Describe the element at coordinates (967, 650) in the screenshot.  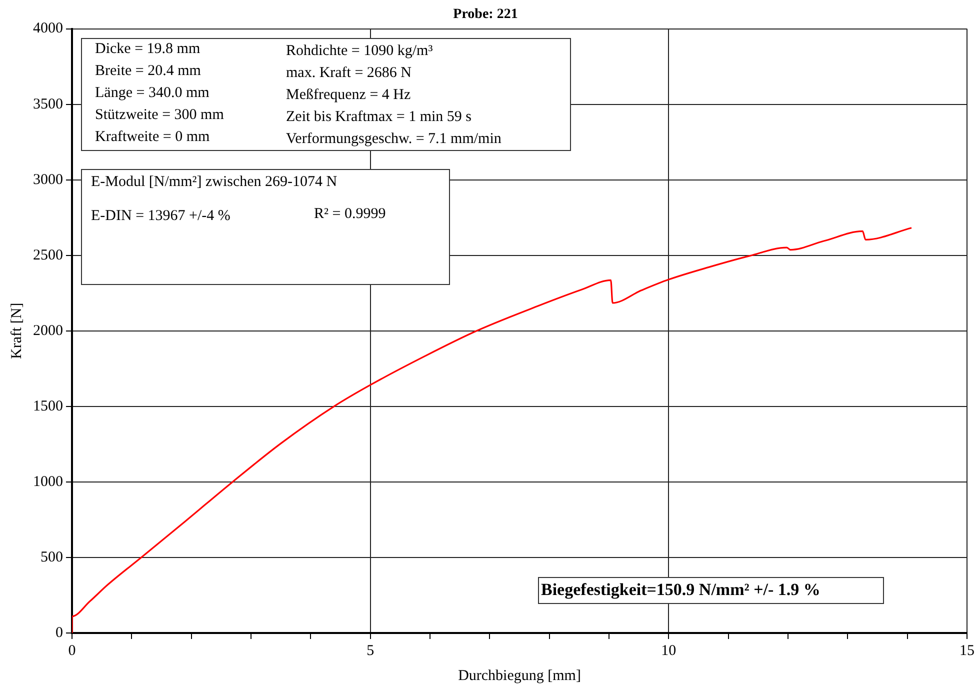
I see `x-tick-label: 15` at that location.